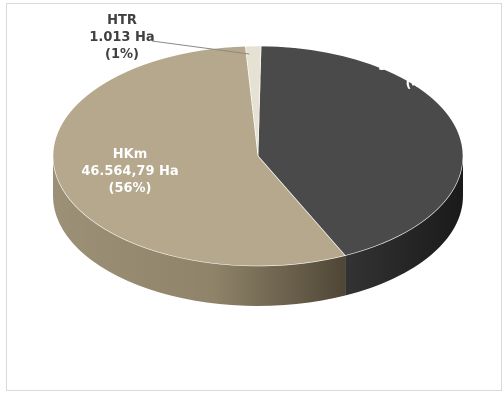 The width and height of the screenshot is (504, 395). Describe the element at coordinates (426, 66) in the screenshot. I see `pie-label-hd-value: 35.553,97 Ha` at that location.